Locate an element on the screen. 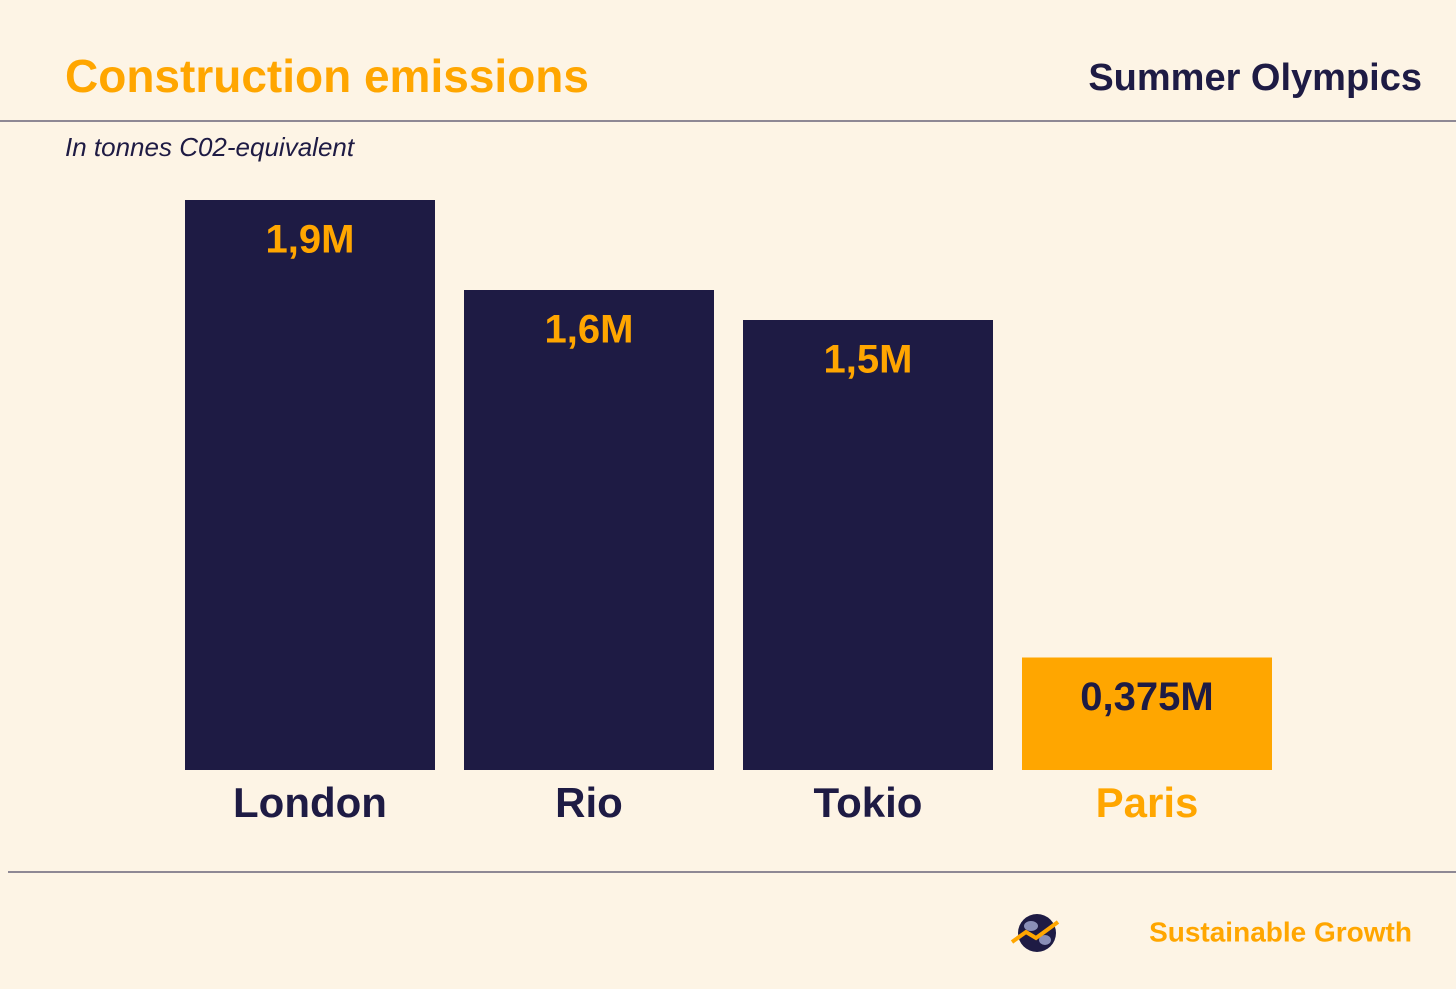 This screenshot has width=1456, height=989. brand-name: Sustainable Growth is located at coordinates (1280, 931).